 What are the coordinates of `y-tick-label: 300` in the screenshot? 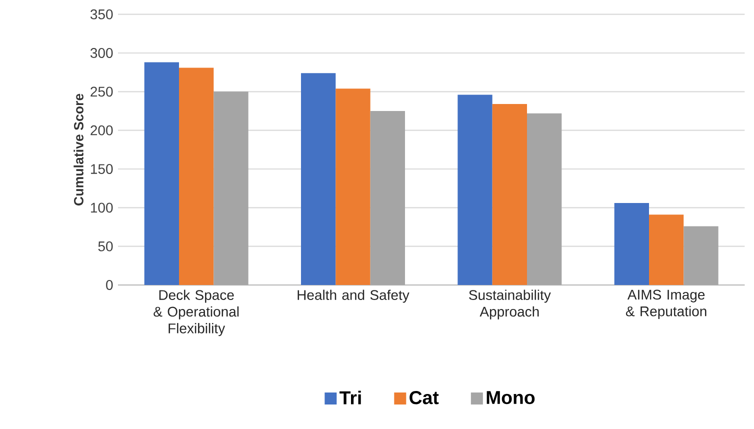 It's located at (101, 53).